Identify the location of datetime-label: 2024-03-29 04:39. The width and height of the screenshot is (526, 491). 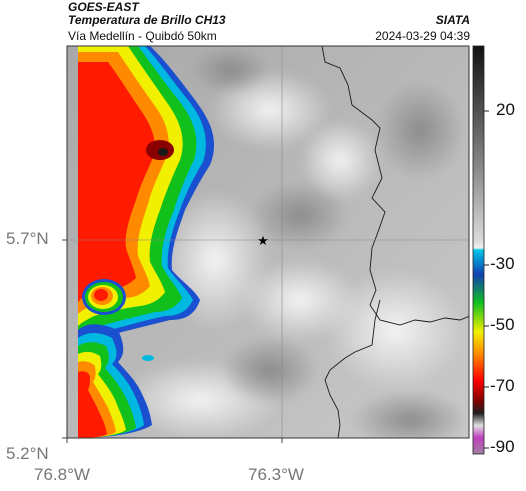
(422, 36).